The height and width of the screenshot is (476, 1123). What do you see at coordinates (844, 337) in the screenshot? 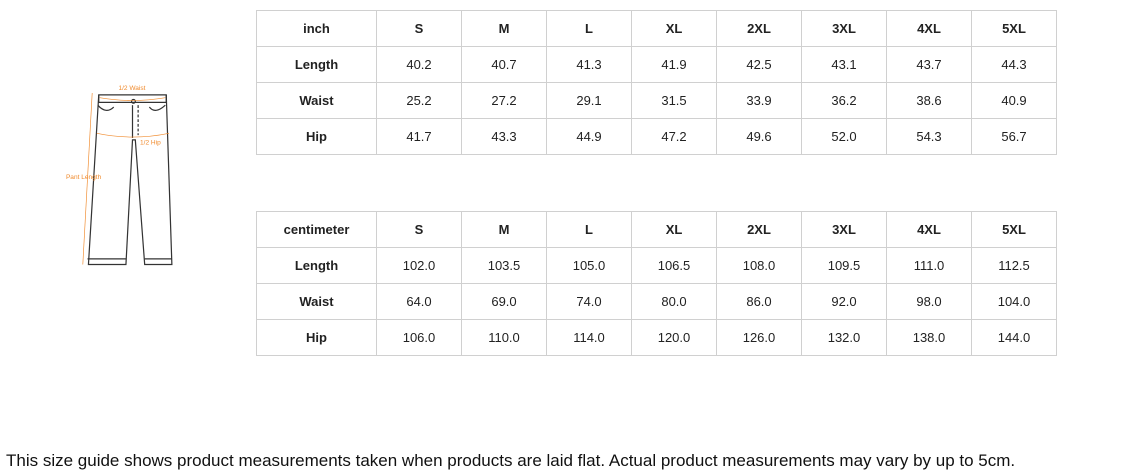
I see `table-cell: 132.0` at bounding box center [844, 337].